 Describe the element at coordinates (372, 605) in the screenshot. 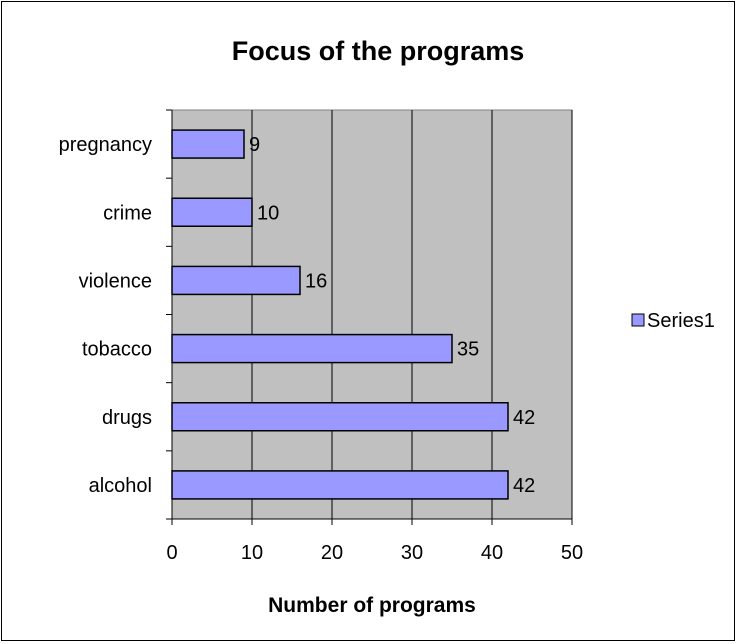

I see `x-axis-title: Number of programs` at that location.